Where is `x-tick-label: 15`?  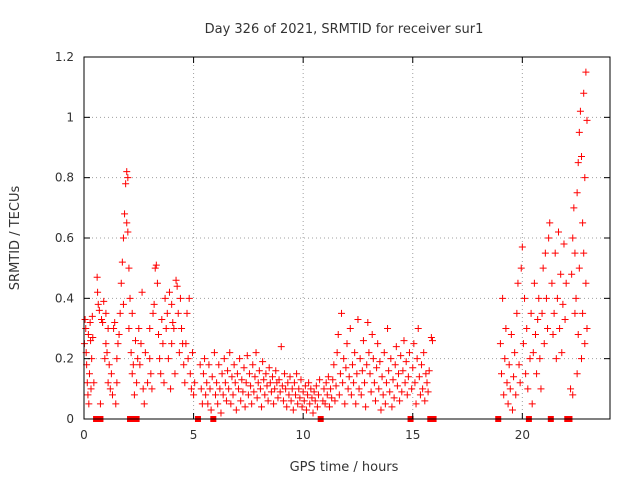 x-tick-label: 15 is located at coordinates (412, 435).